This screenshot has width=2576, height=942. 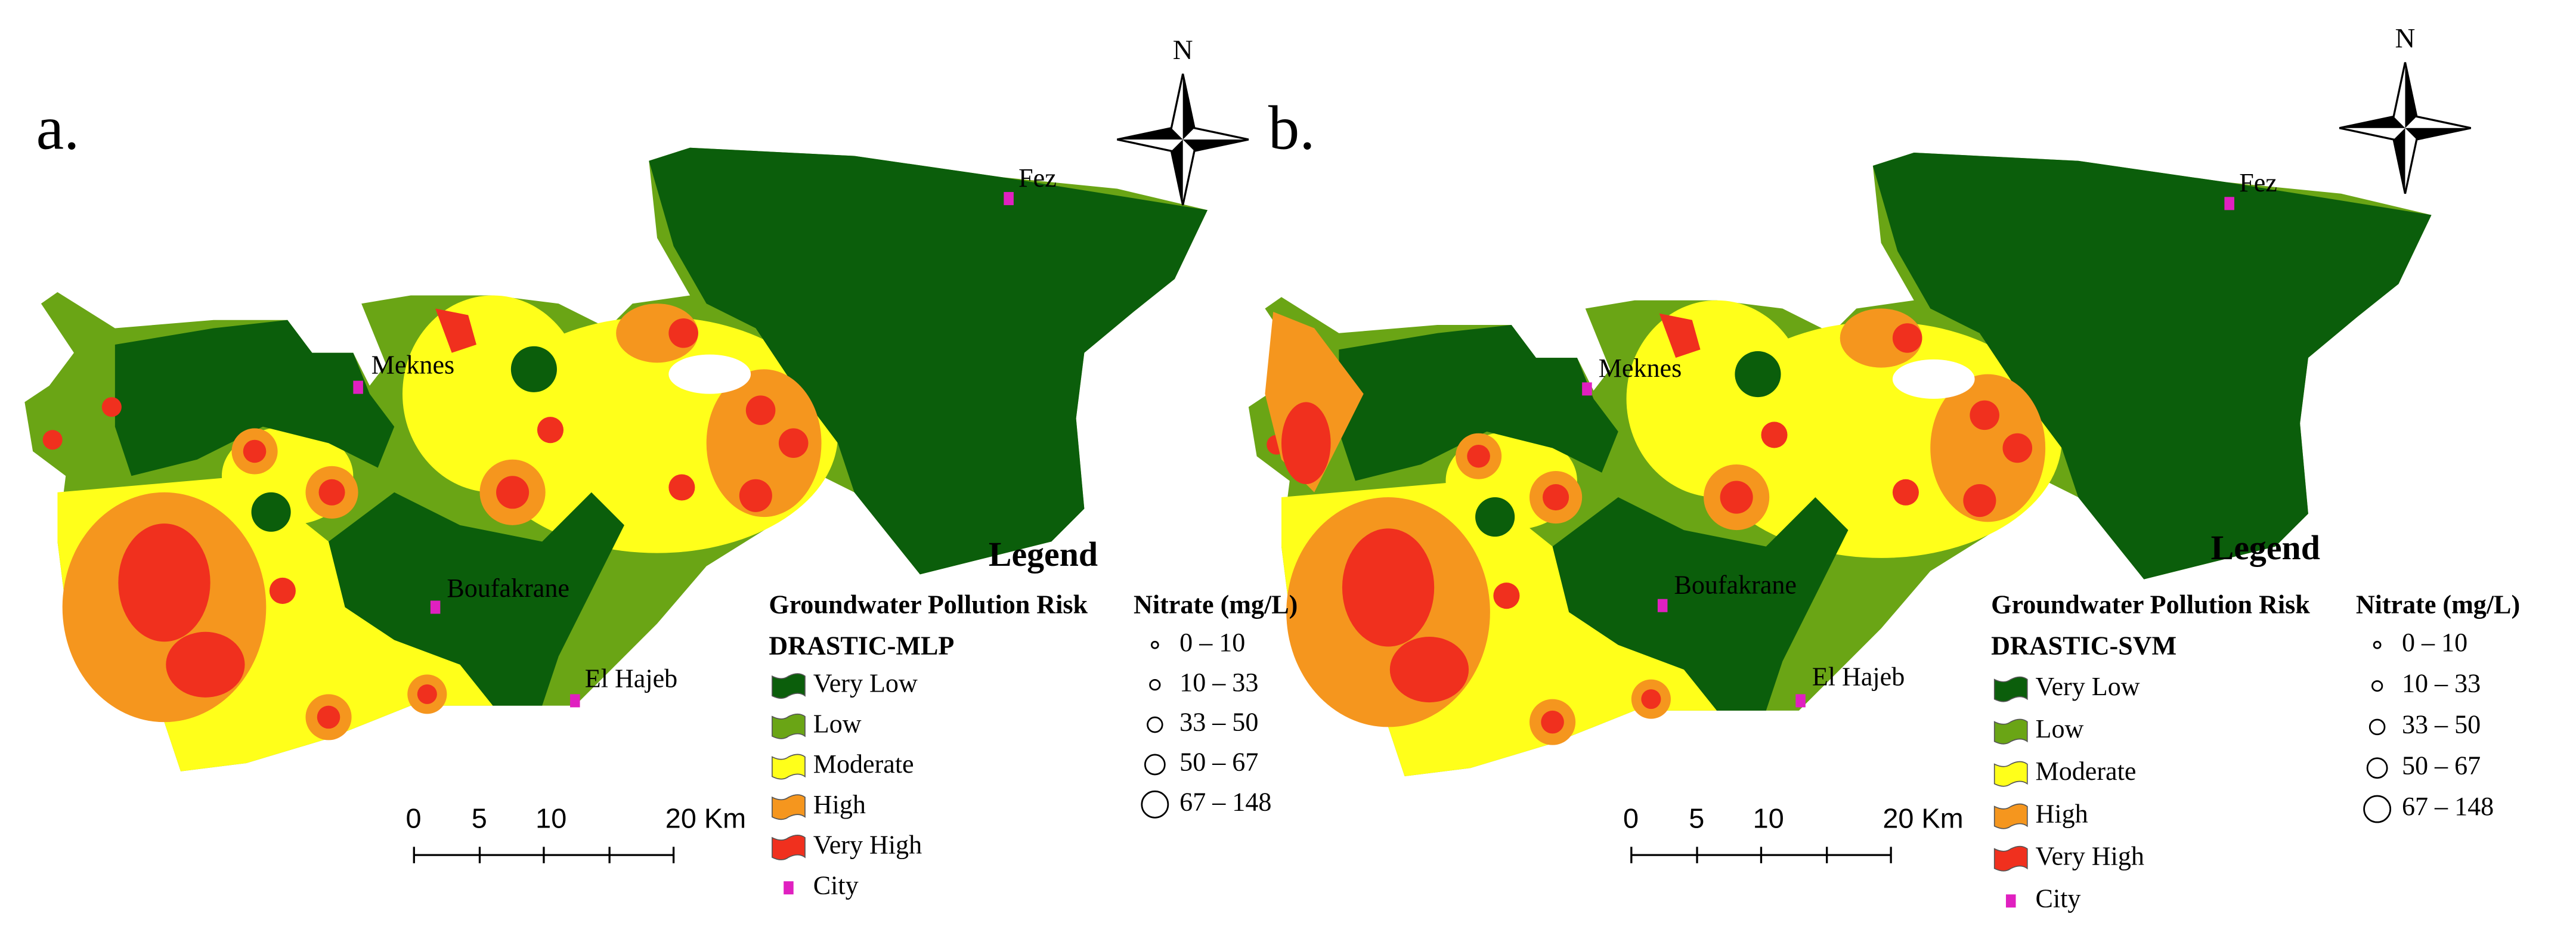 What do you see at coordinates (1306, 443) in the screenshot?
I see `map-zone` at bounding box center [1306, 443].